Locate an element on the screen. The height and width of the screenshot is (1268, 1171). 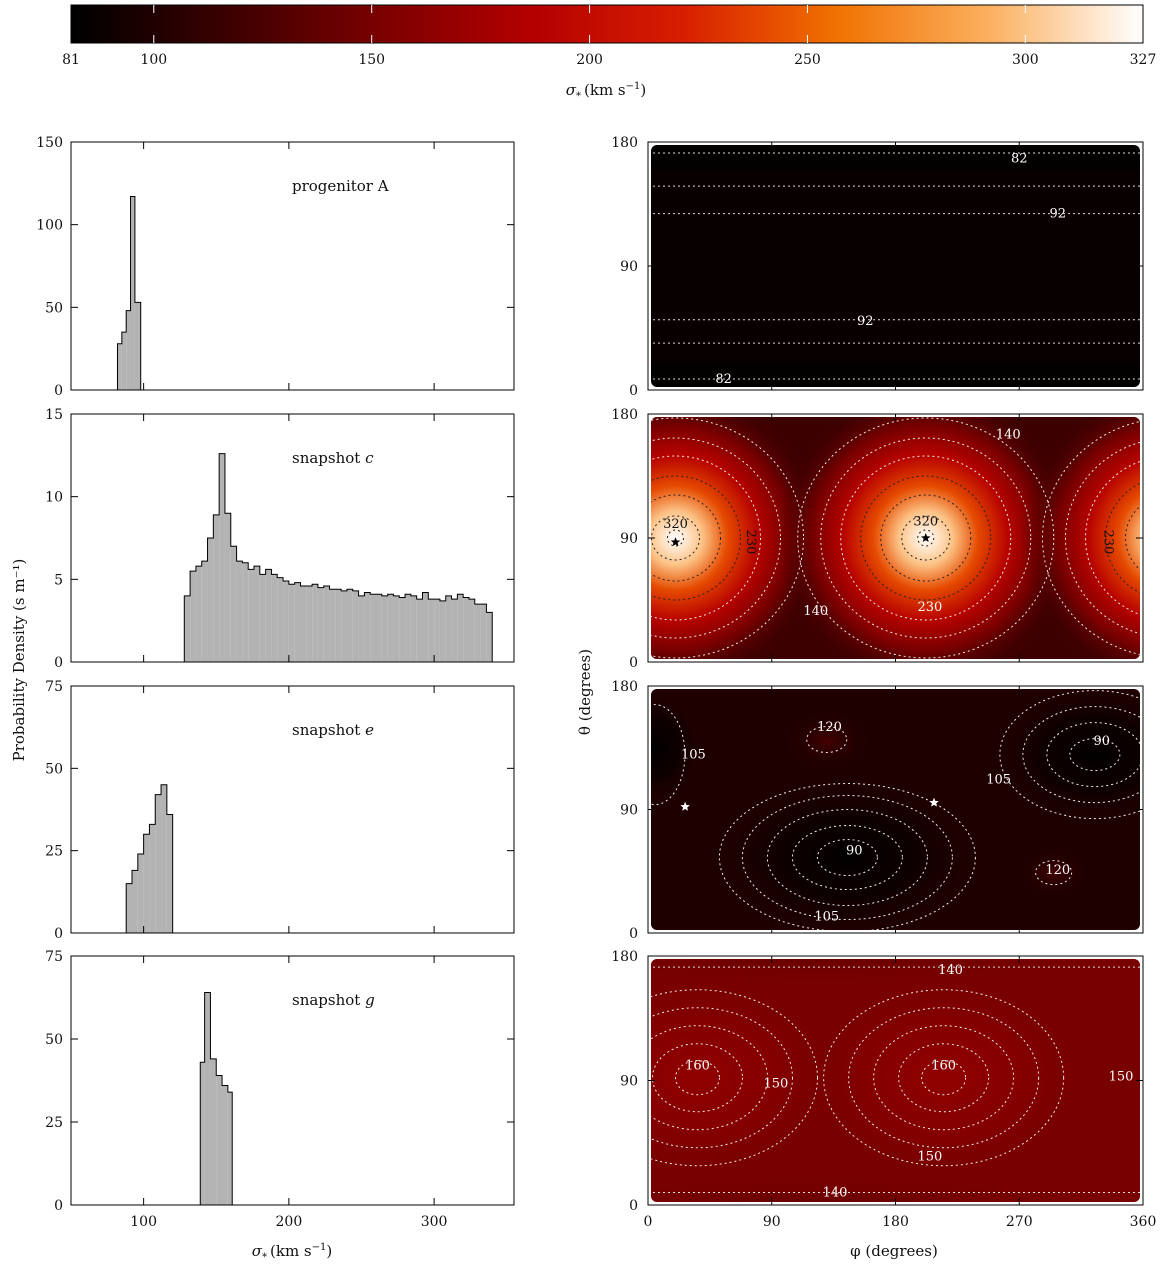
y-tick-label: 75 is located at coordinates (54, 957).